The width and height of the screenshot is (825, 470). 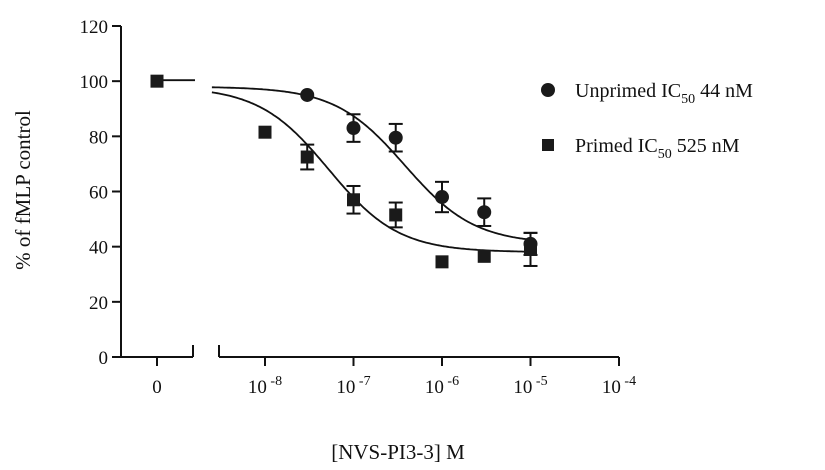 What do you see at coordinates (157, 387) in the screenshot?
I see `x-tick-label-zero: 0` at bounding box center [157, 387].